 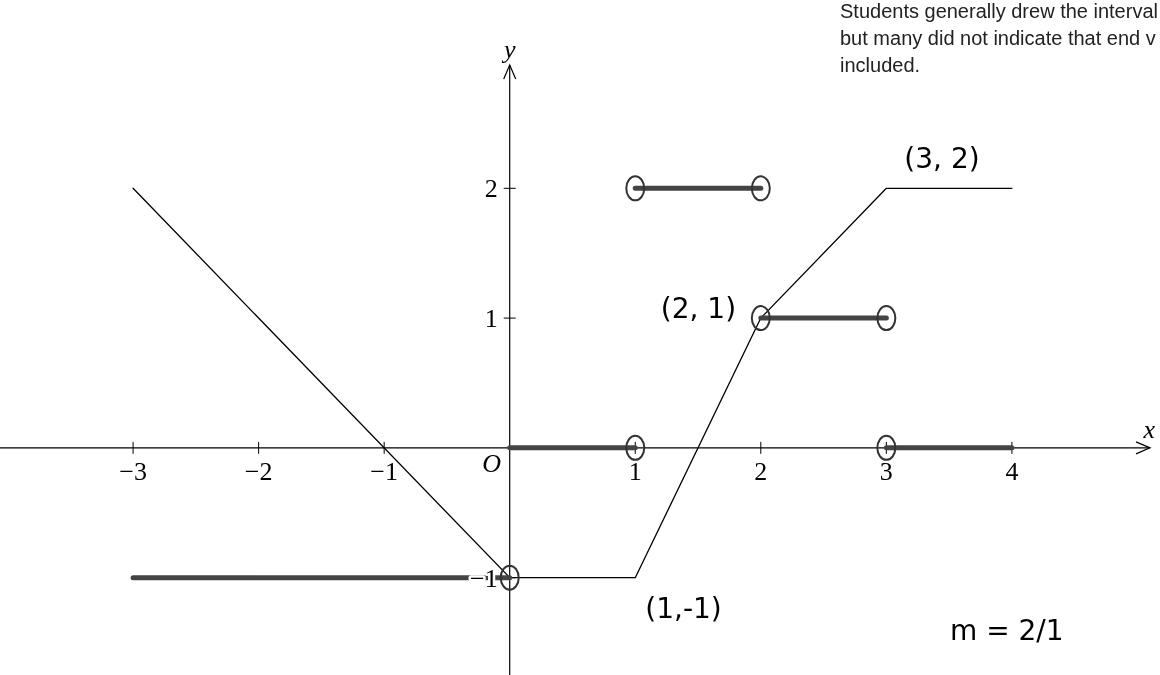 What do you see at coordinates (1012, 471) in the screenshot?
I see `x-tick-label: 4` at bounding box center [1012, 471].